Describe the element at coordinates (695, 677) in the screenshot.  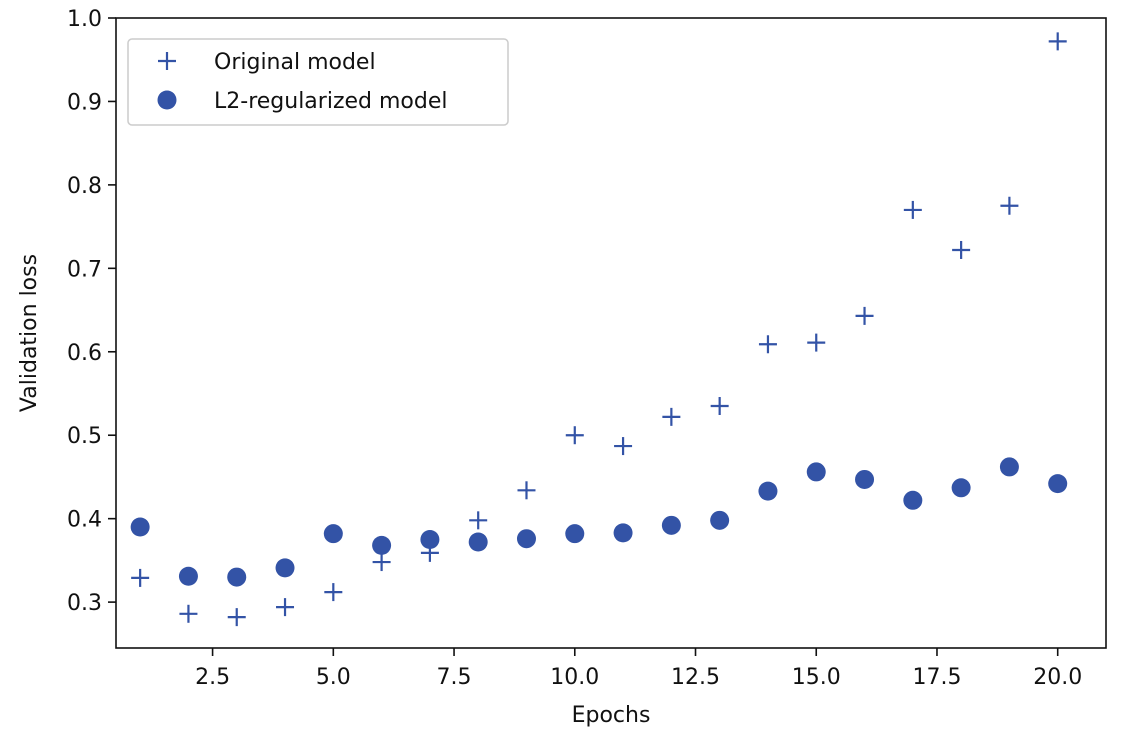
I see `x-tick-label: 12.5` at that location.